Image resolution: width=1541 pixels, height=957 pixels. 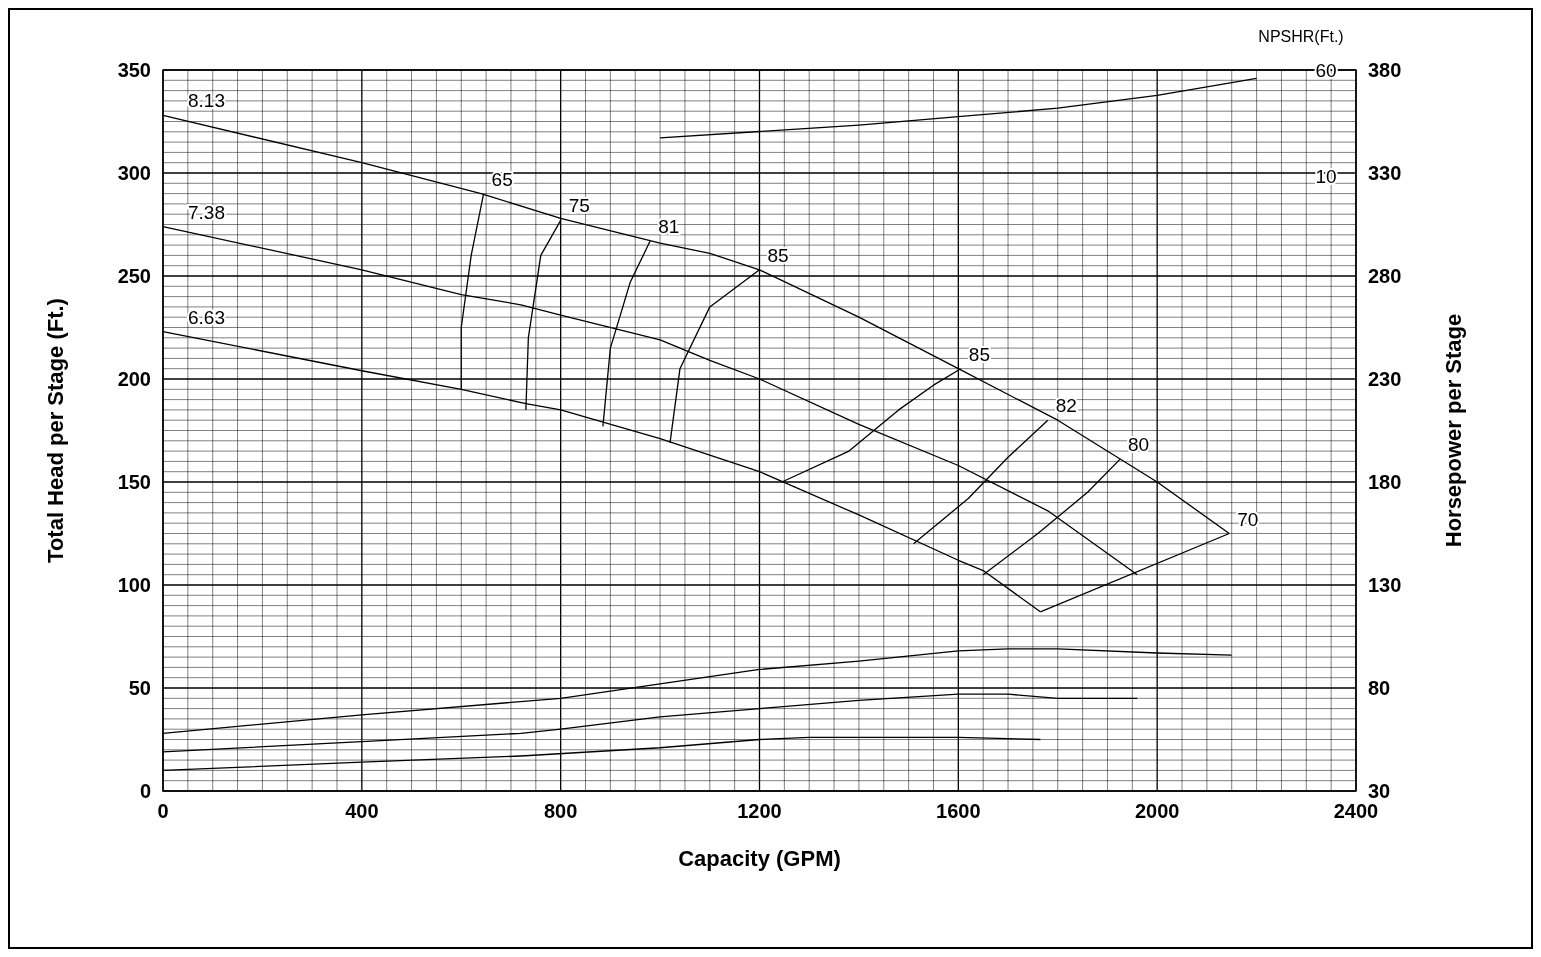 What do you see at coordinates (1453, 430) in the screenshot?
I see `y2-axis-title: Horsepower per Stage` at bounding box center [1453, 430].